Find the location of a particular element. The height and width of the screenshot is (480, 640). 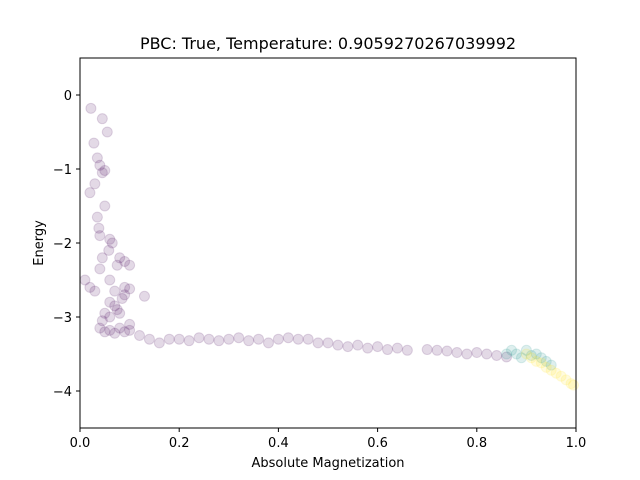

x-tick-label: 0.2 is located at coordinates (179, 443).